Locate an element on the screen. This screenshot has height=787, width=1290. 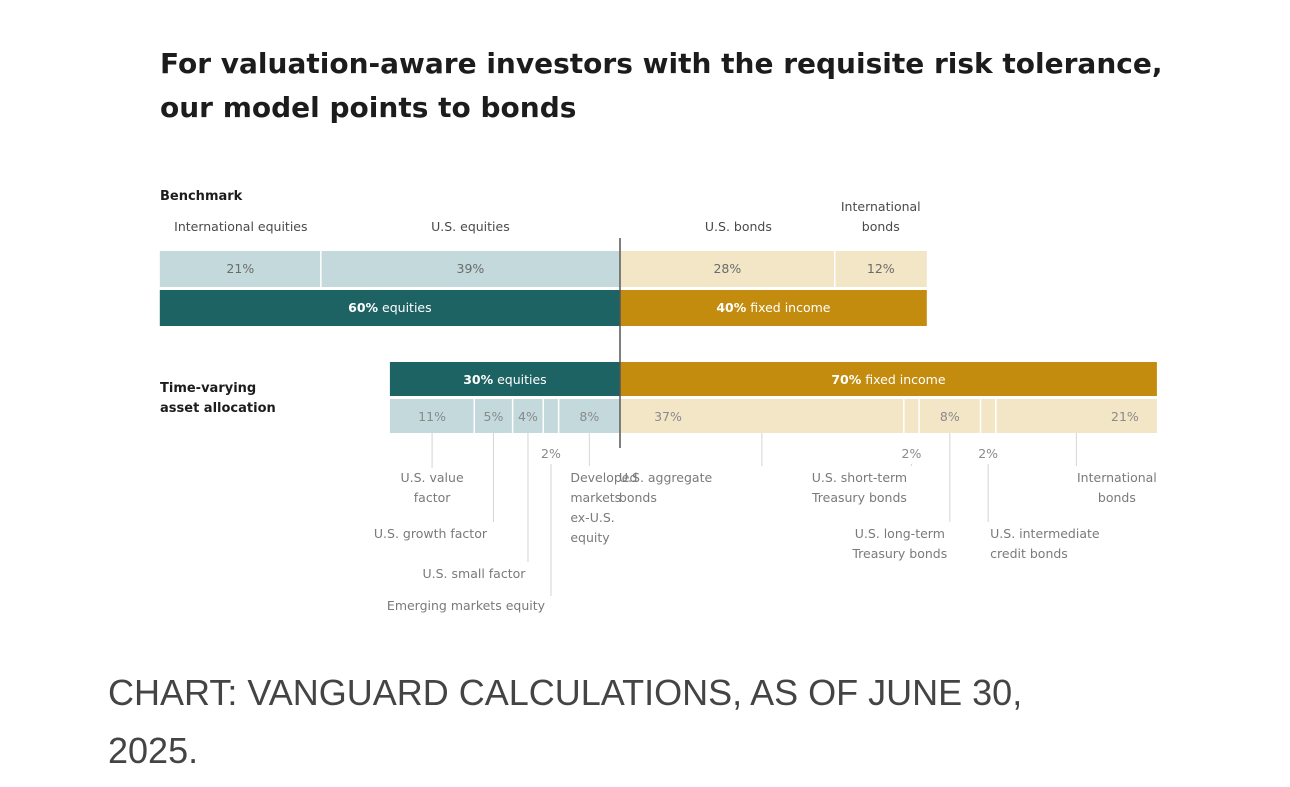
tvaa-category-u-s-small-factor-line-1: U.S. small factor is located at coordinates (475, 573).